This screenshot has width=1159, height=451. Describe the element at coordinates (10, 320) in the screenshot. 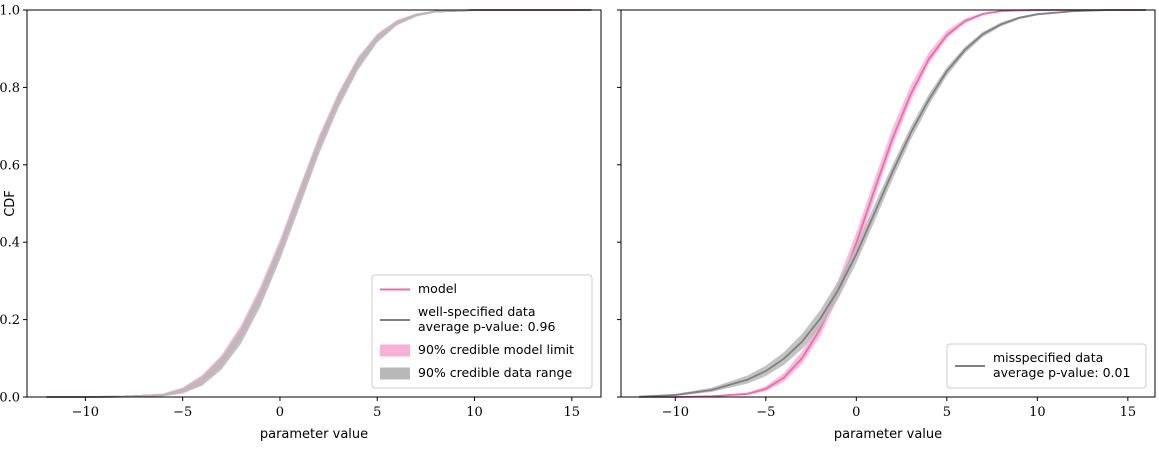

I see `y-tick-label: 0.2` at that location.